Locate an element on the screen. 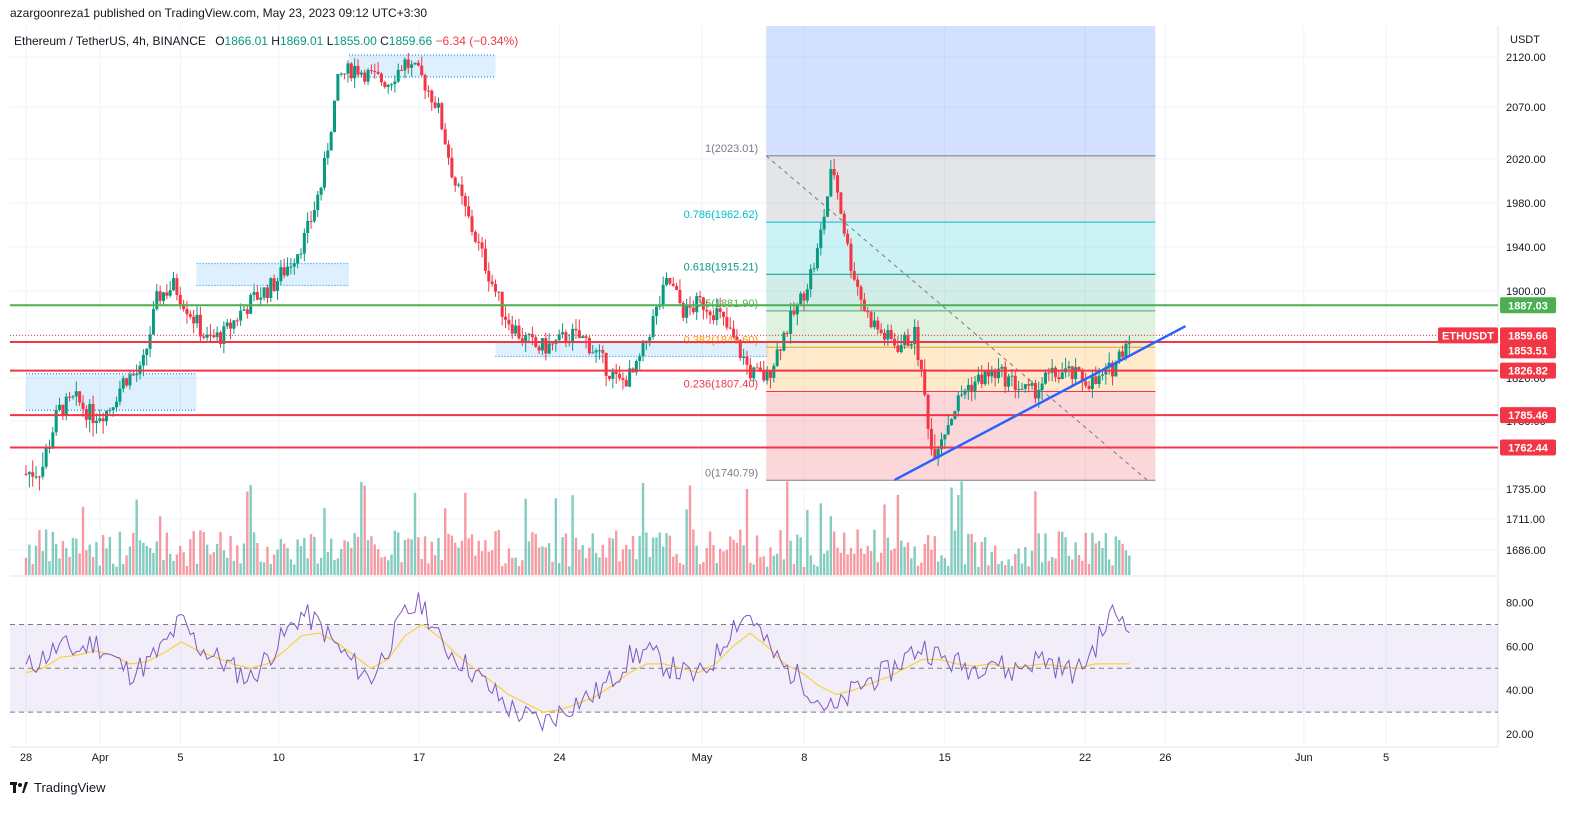 The image size is (1594, 818). footer-brand: TradingView is located at coordinates (58, 787).